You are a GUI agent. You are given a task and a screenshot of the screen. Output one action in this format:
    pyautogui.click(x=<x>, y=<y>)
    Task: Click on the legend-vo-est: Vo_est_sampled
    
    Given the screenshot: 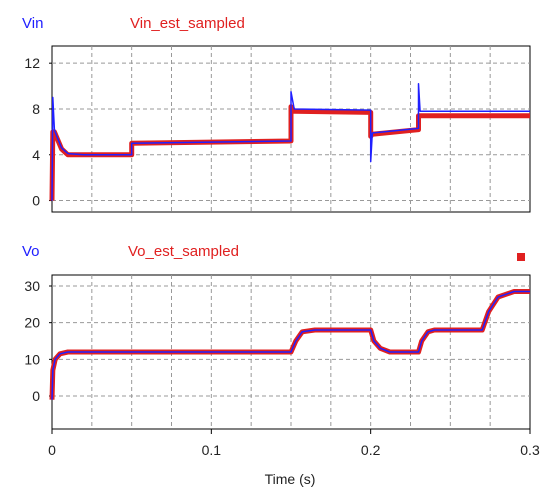 What is the action you would take?
    pyautogui.click(x=183, y=251)
    